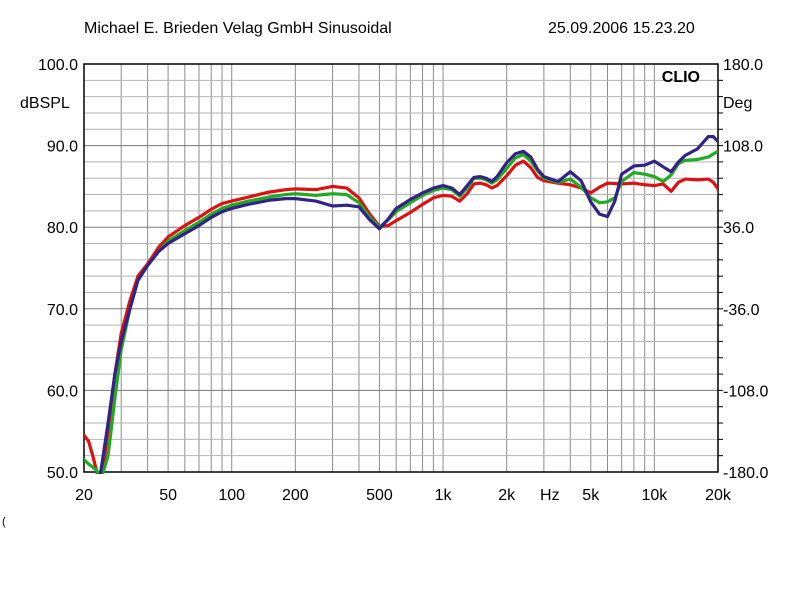 This screenshot has height=600, width=800. I want to click on y-right-tick-label: -180.0, so click(745, 473).